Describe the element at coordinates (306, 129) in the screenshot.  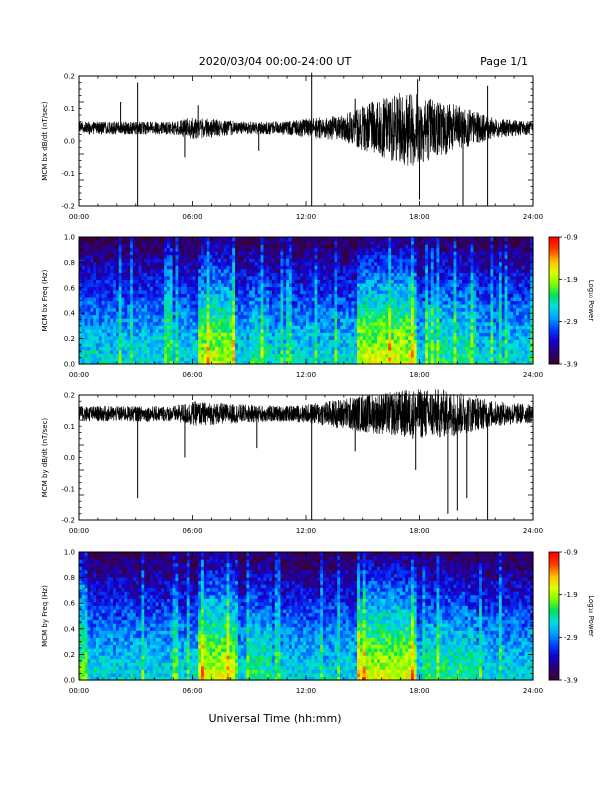
I see `dbdt-trace` at that location.